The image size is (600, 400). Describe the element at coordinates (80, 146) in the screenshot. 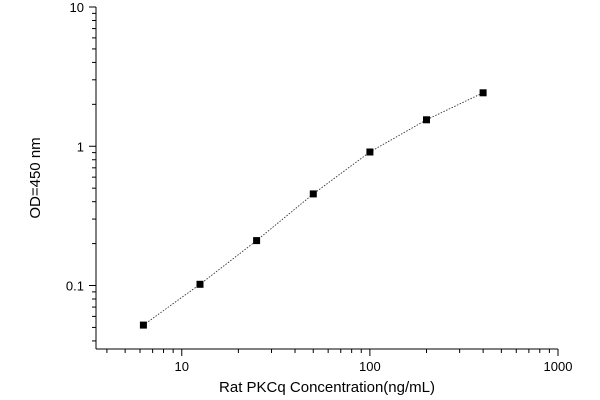

I see `y-tick-label: 1` at that location.